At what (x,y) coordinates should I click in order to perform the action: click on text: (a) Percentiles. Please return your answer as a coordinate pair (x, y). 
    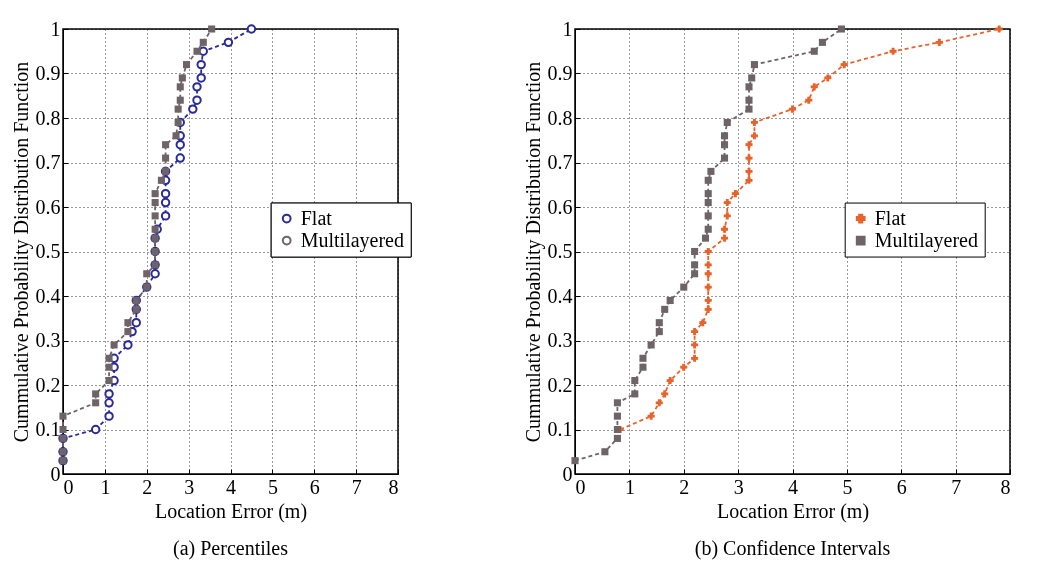
    Looking at the image, I should click on (231, 548).